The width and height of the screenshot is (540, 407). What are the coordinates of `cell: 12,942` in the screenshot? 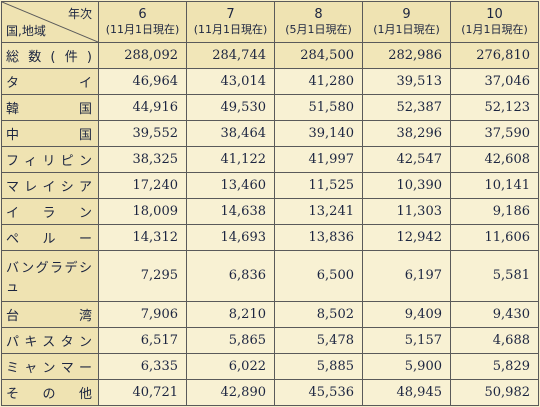 It's located at (406, 238).